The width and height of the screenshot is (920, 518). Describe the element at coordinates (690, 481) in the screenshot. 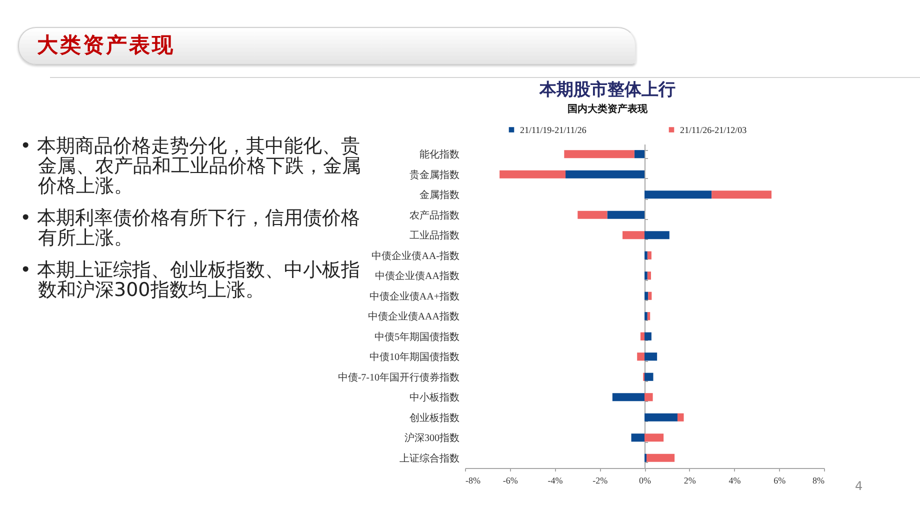

I see `x-tick-label: 2%` at that location.